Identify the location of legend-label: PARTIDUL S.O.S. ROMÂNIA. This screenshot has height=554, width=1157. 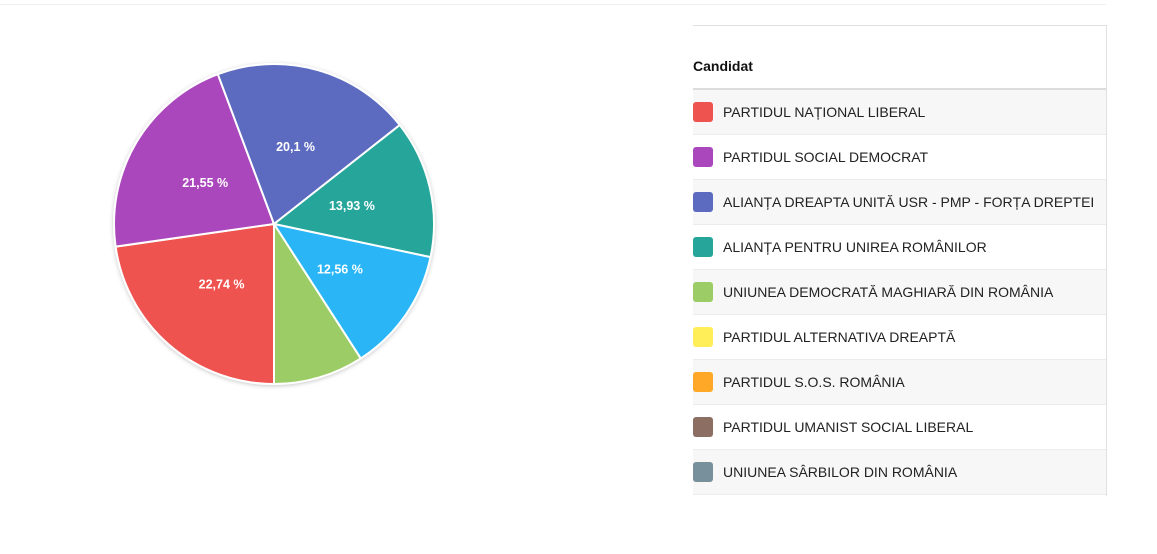
(814, 382).